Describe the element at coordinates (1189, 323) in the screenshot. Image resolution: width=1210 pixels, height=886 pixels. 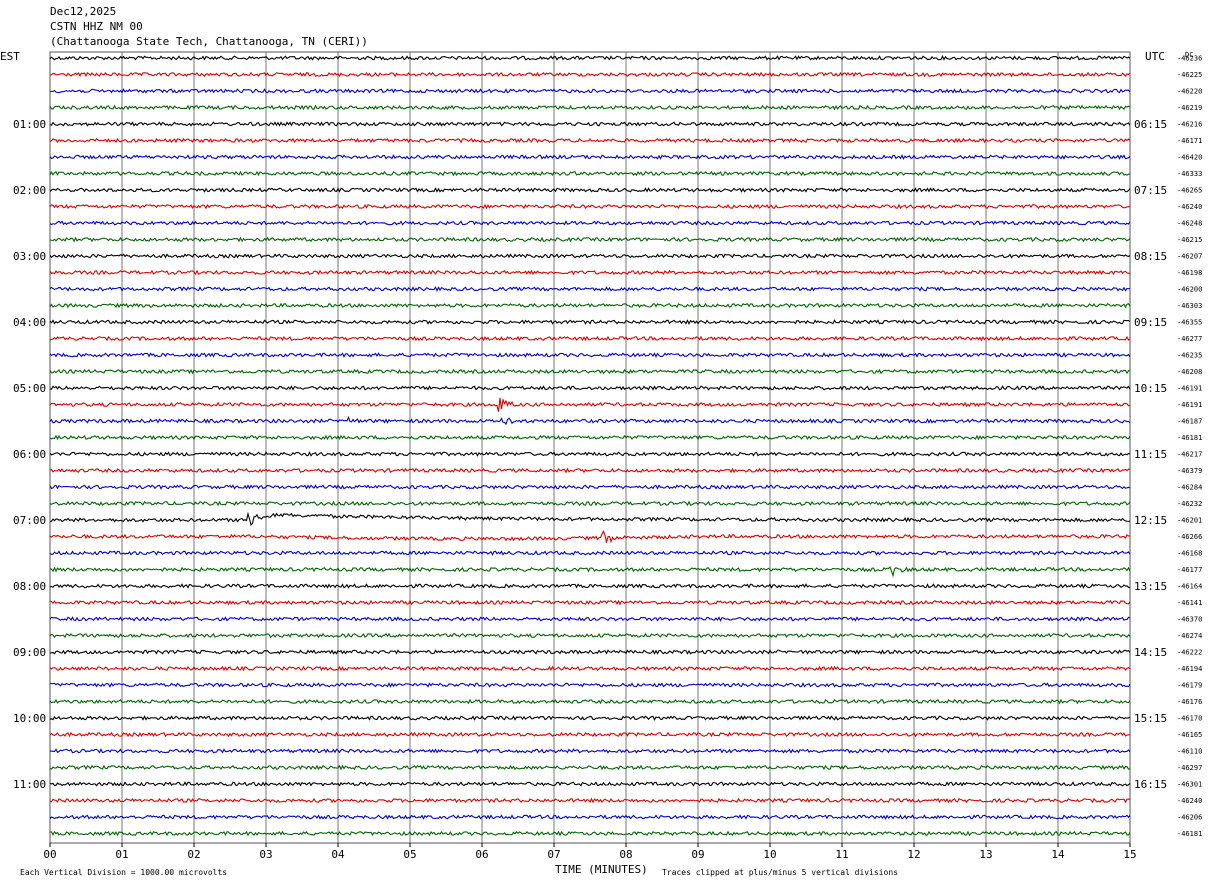
I see `dc-offset-label: -46355` at that location.